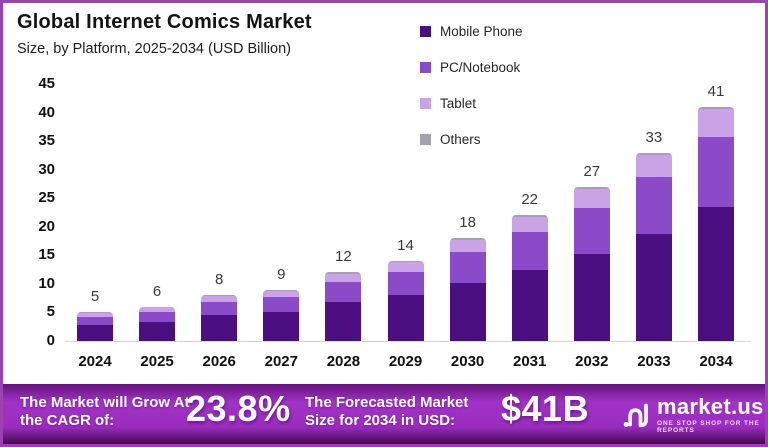 Image resolution: width=768 pixels, height=447 pixels. I want to click on bar-total-label-2026: 8, so click(219, 280).